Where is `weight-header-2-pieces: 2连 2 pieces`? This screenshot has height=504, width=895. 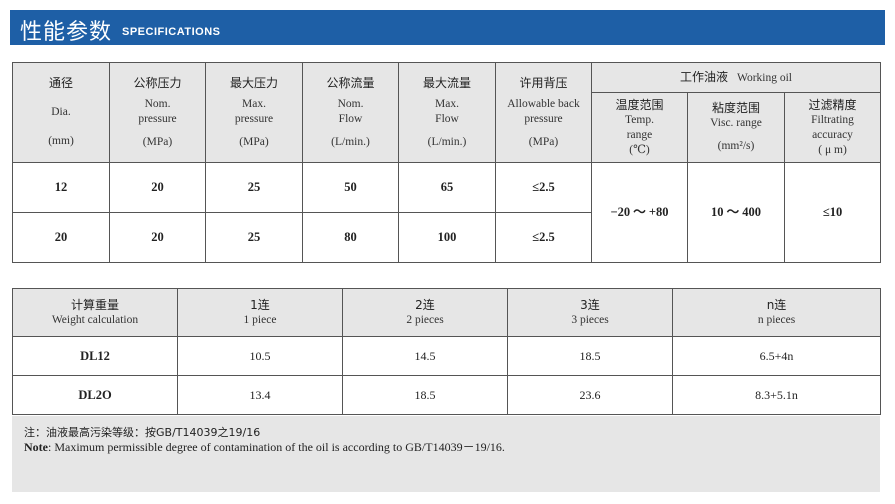
weight-header-2-pieces: 2连 2 pieces is located at coordinates (425, 312).